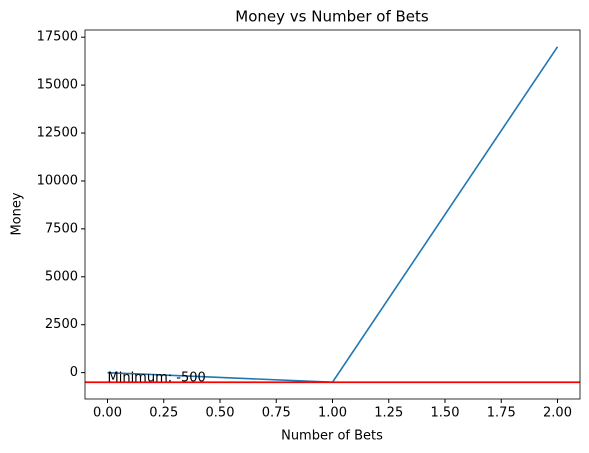  I want to click on x-tick-label: 1.25, so click(388, 413).